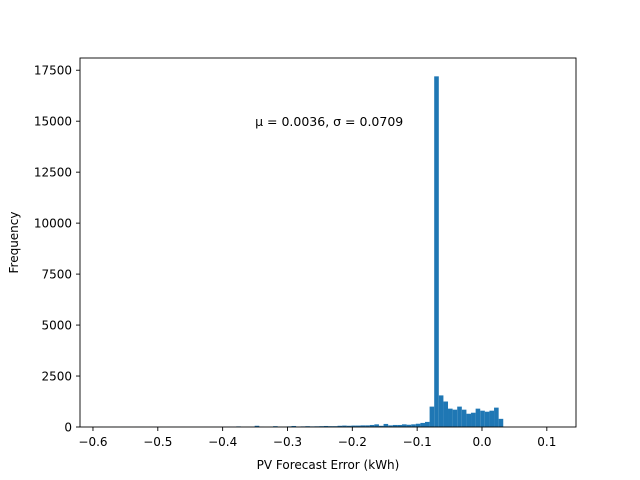 The width and height of the screenshot is (640, 480). What do you see at coordinates (68, 428) in the screenshot?
I see `y-tick-label: 0` at bounding box center [68, 428].